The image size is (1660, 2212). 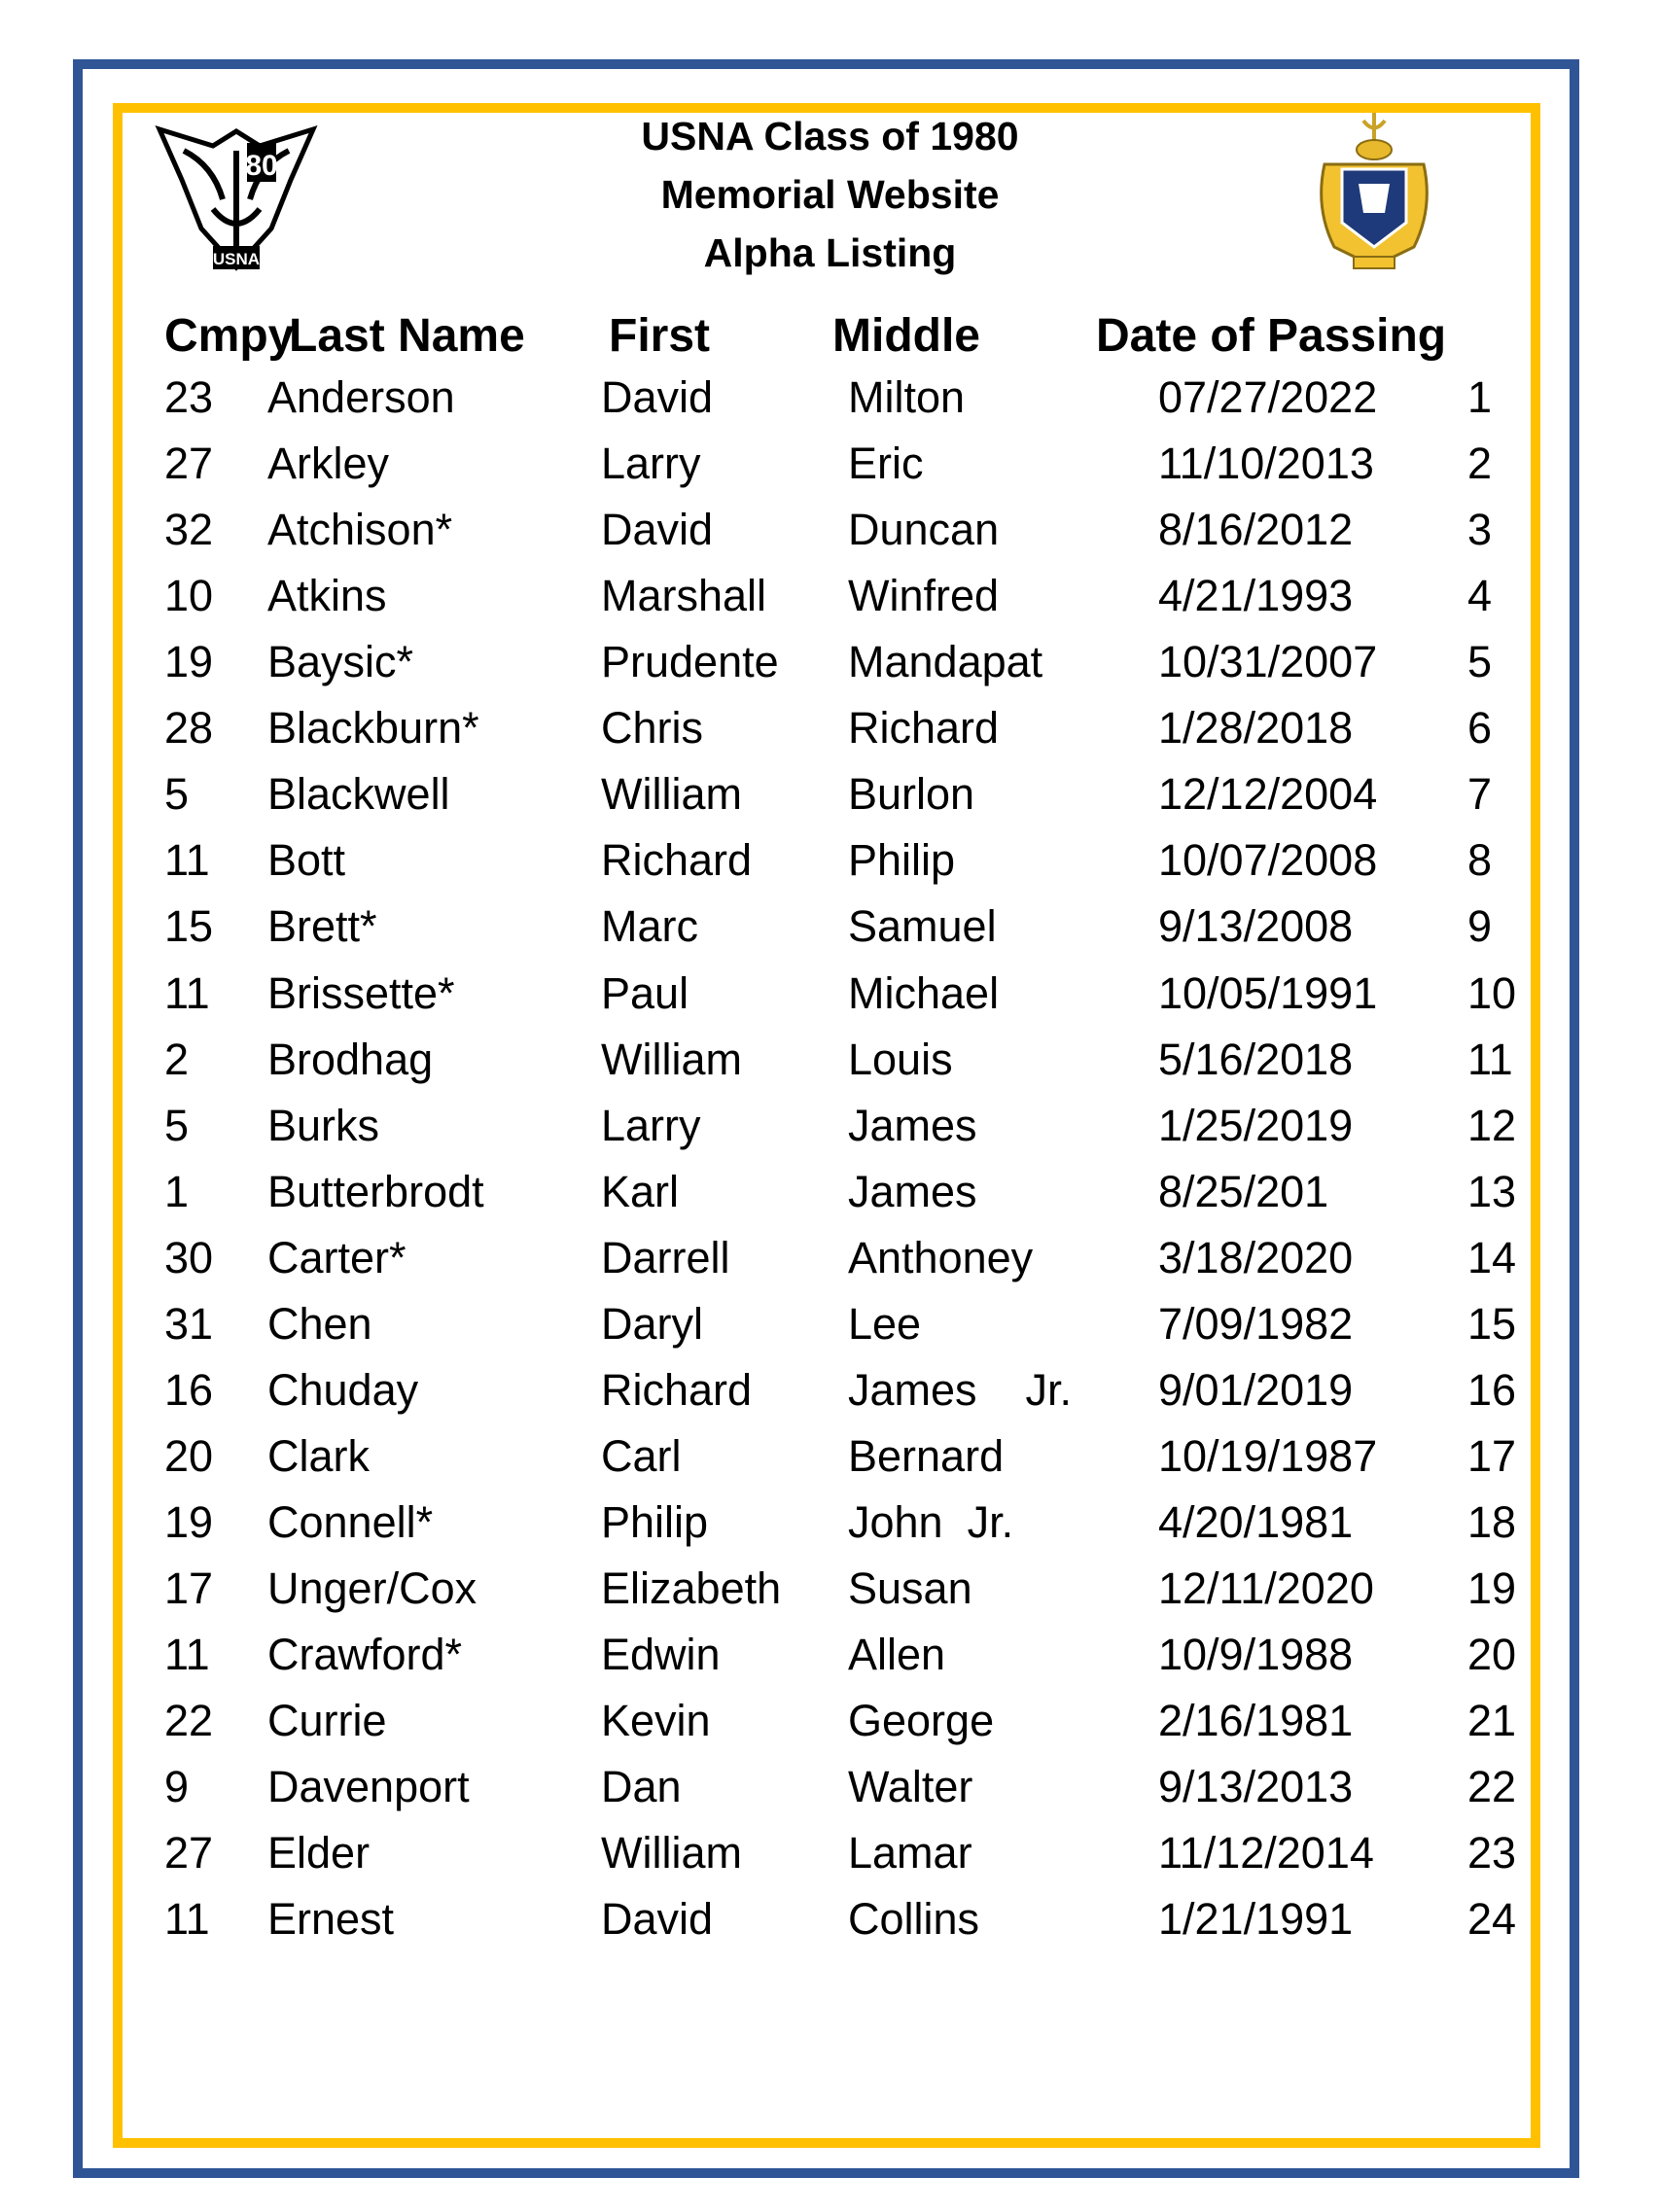 What do you see at coordinates (924, 728) in the screenshot?
I see `middle-name-cell: Richard` at bounding box center [924, 728].